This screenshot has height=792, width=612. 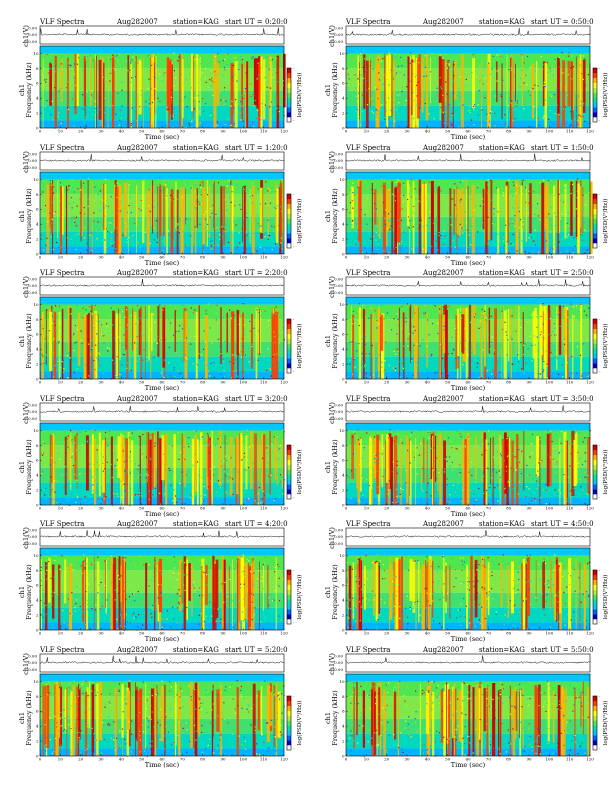 I want to click on panel-title-label: VLF Spectra, so click(x=367, y=148).